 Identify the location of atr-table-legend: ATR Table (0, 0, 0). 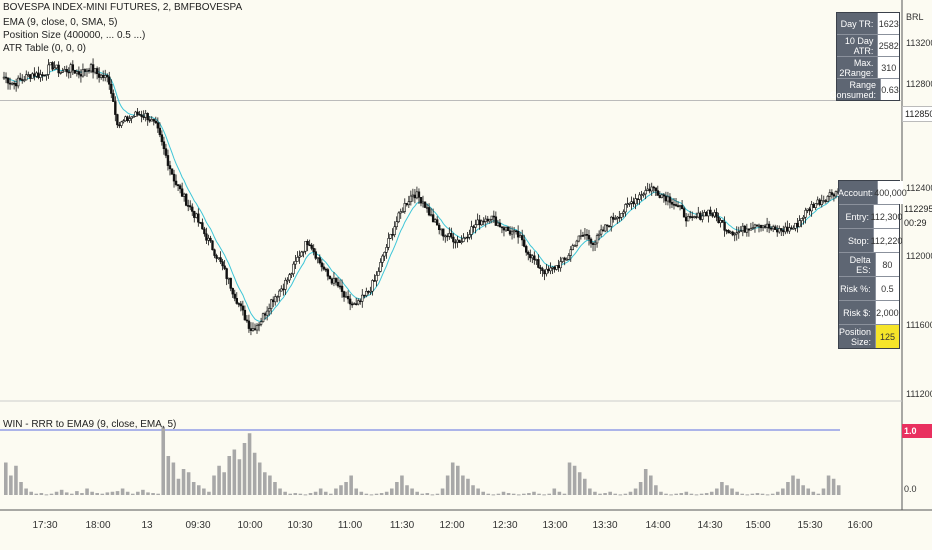
(44, 48).